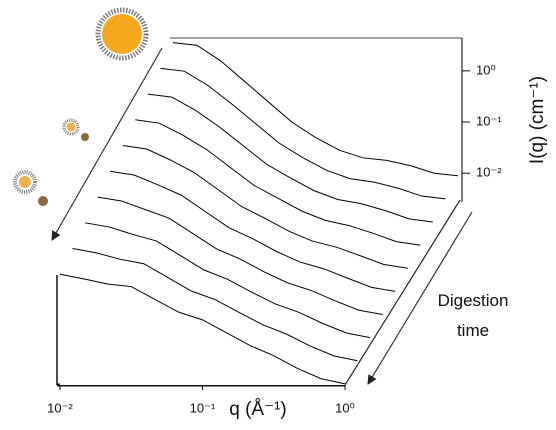 The image size is (556, 430). I want to click on x-tick-label: 10⁻¹, so click(203, 407).